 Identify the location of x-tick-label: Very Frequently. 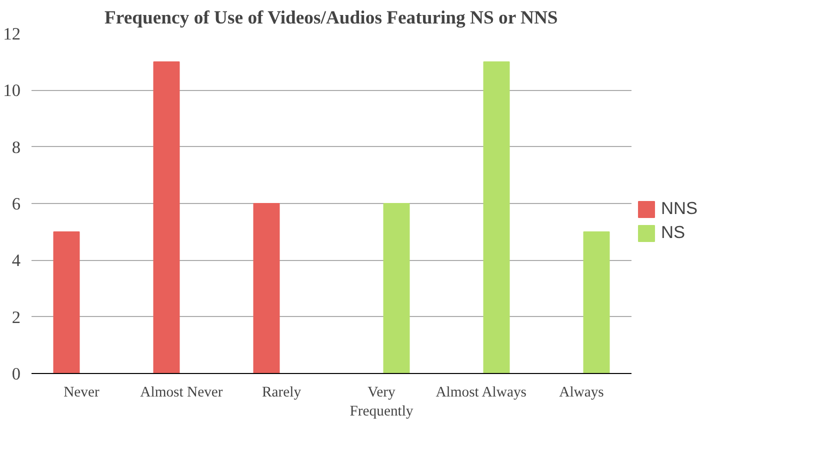
(382, 402).